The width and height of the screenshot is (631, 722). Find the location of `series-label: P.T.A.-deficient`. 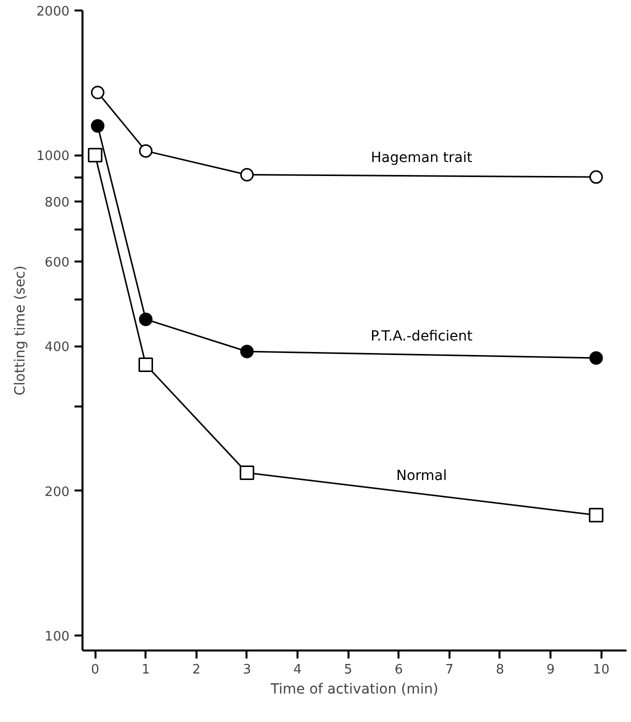

series-label: P.T.A.-deficient is located at coordinates (421, 336).